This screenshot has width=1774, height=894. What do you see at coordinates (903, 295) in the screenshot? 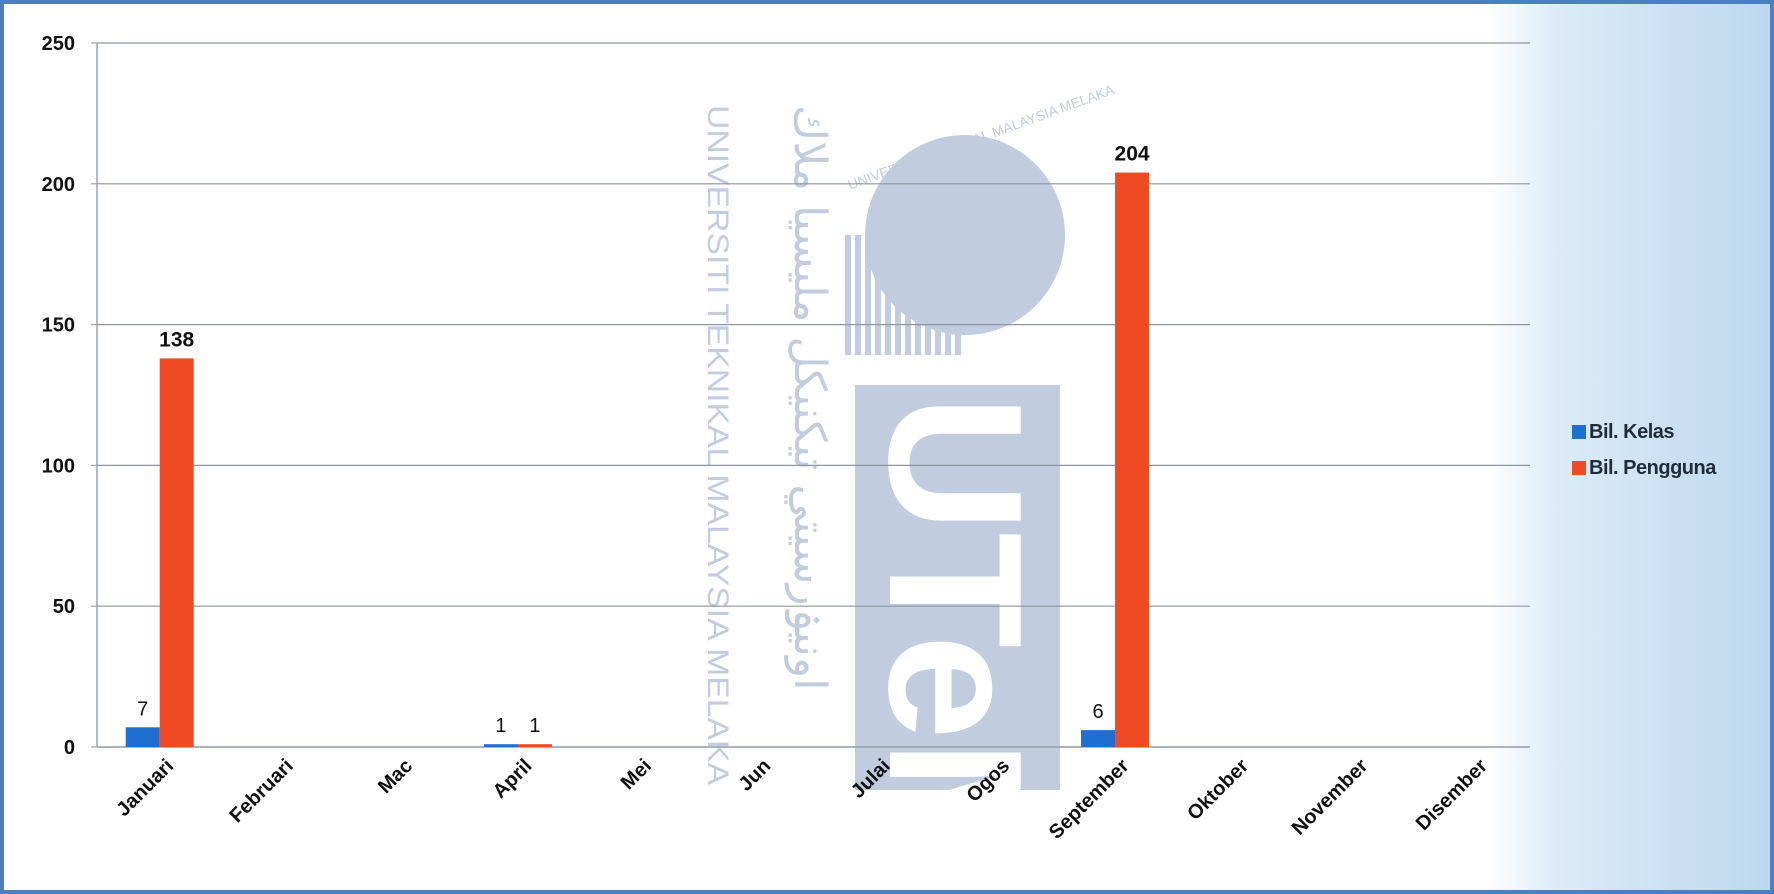
I see `watermark-seal-bars` at bounding box center [903, 295].